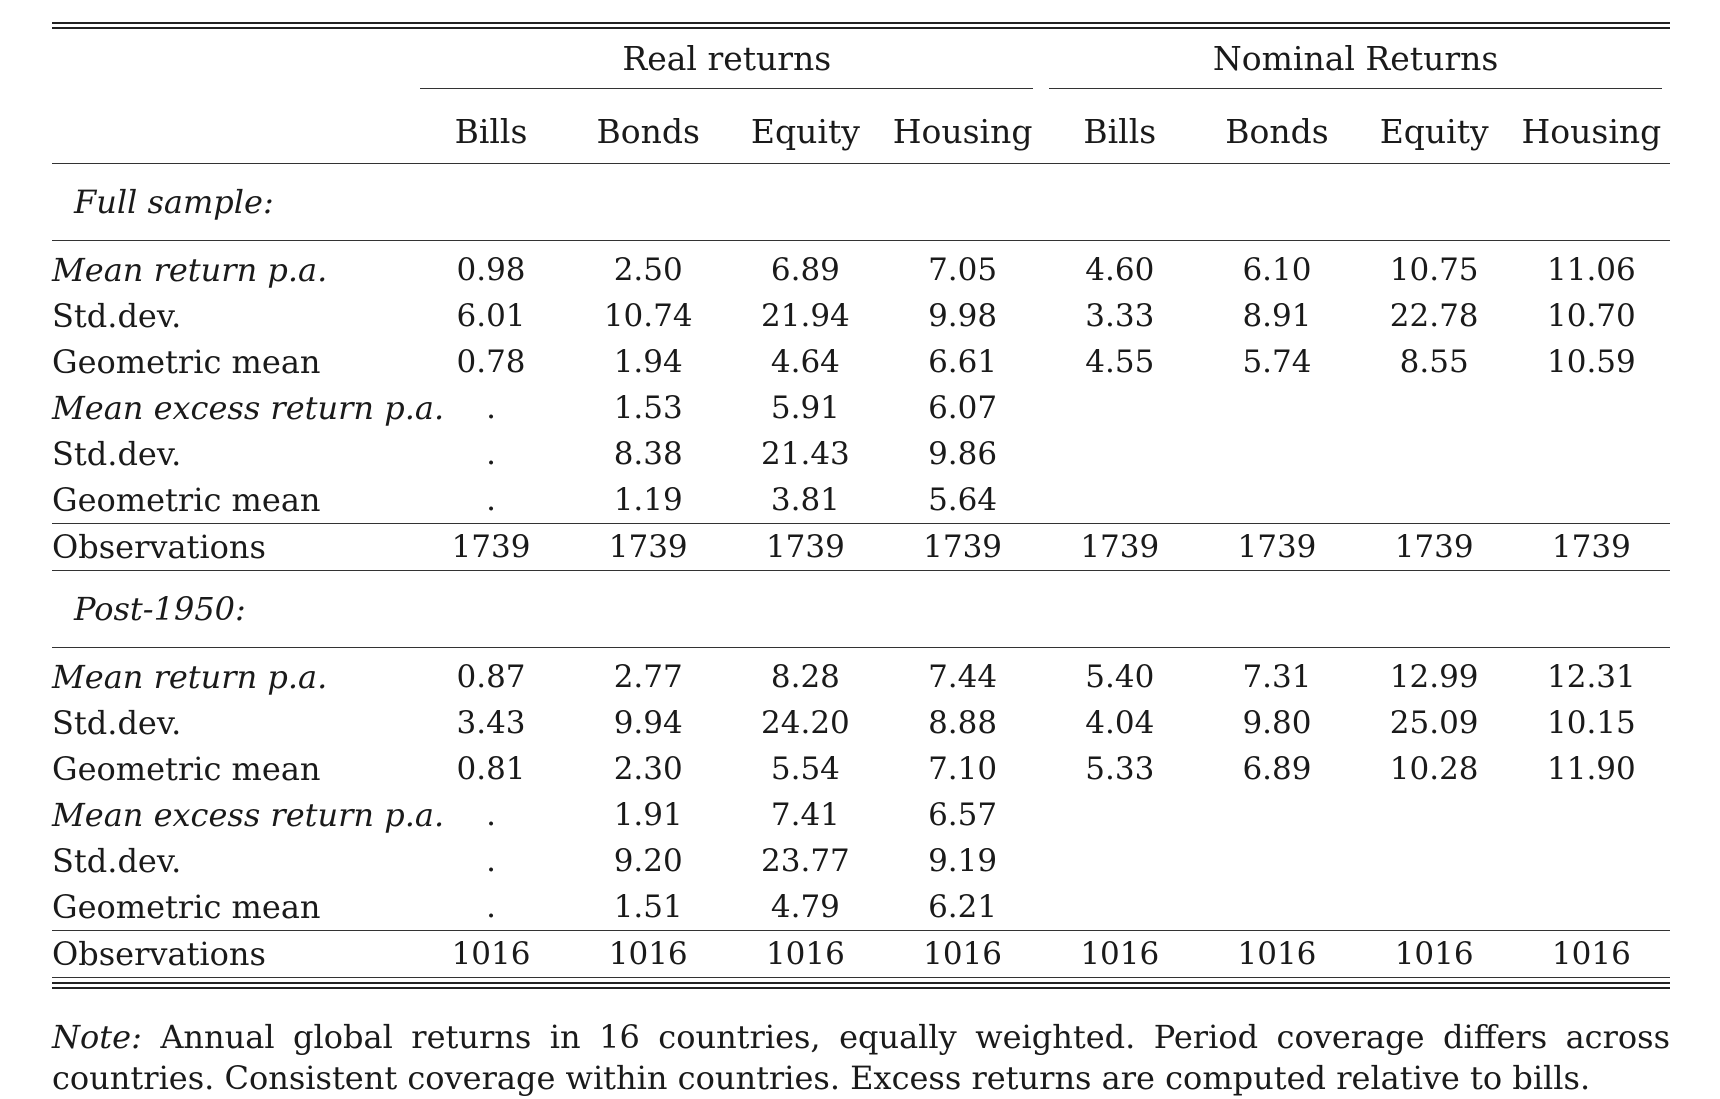 This screenshot has height=1099, width=1720. Describe the element at coordinates (1277, 362) in the screenshot. I see `table-cell: 5.74` at that location.